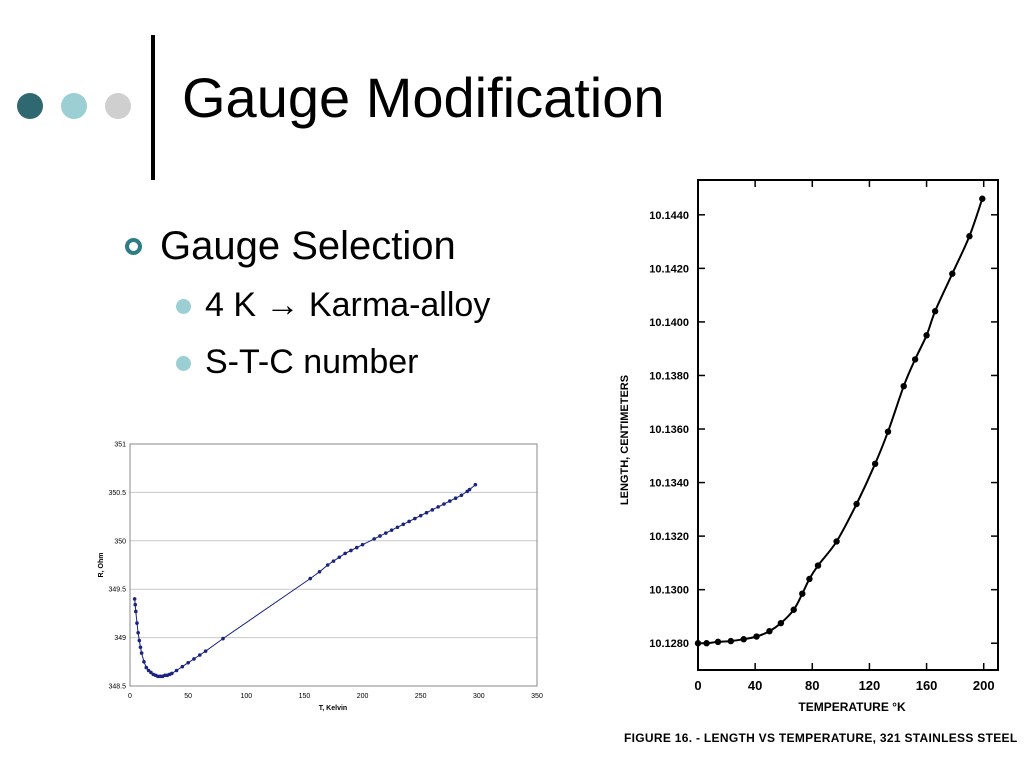 Image resolution: width=1024 pixels, height=768 pixels. What do you see at coordinates (333, 708) in the screenshot?
I see `x-axis-label: T, Kelvin` at bounding box center [333, 708].